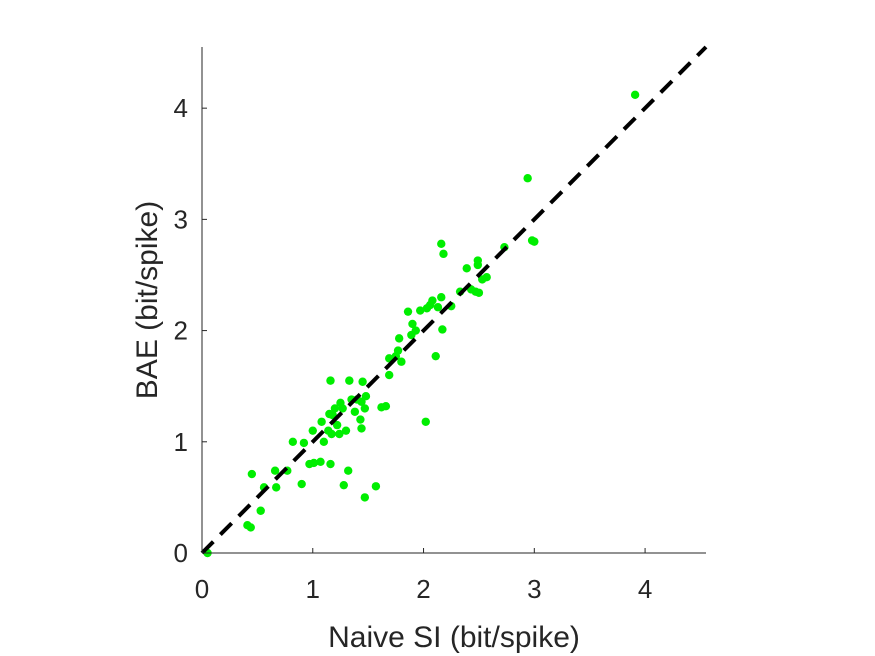 The width and height of the screenshot is (875, 656). I want to click on x-axis-ticks: 0 1 2 3 4, so click(423, 576).